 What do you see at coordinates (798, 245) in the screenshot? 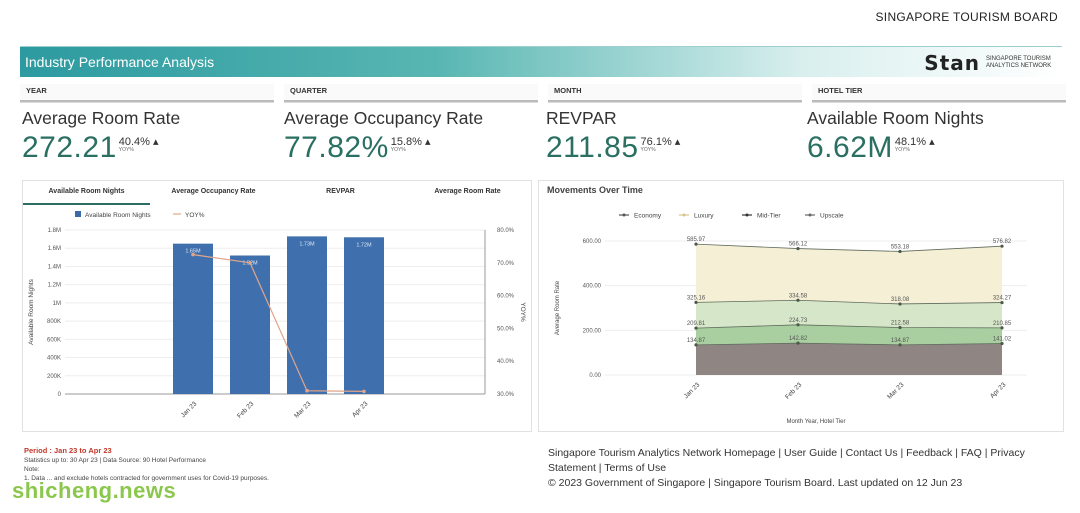
I see `series-data-label: 566.12` at bounding box center [798, 245].